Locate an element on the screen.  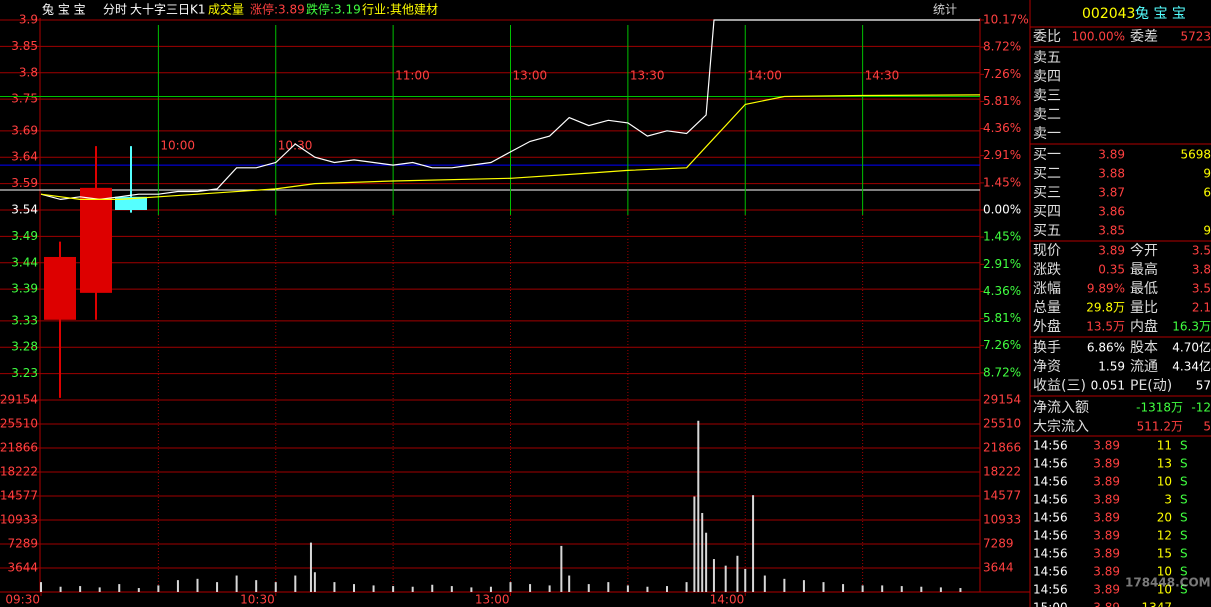
label: 委比 is located at coordinates (1047, 37).